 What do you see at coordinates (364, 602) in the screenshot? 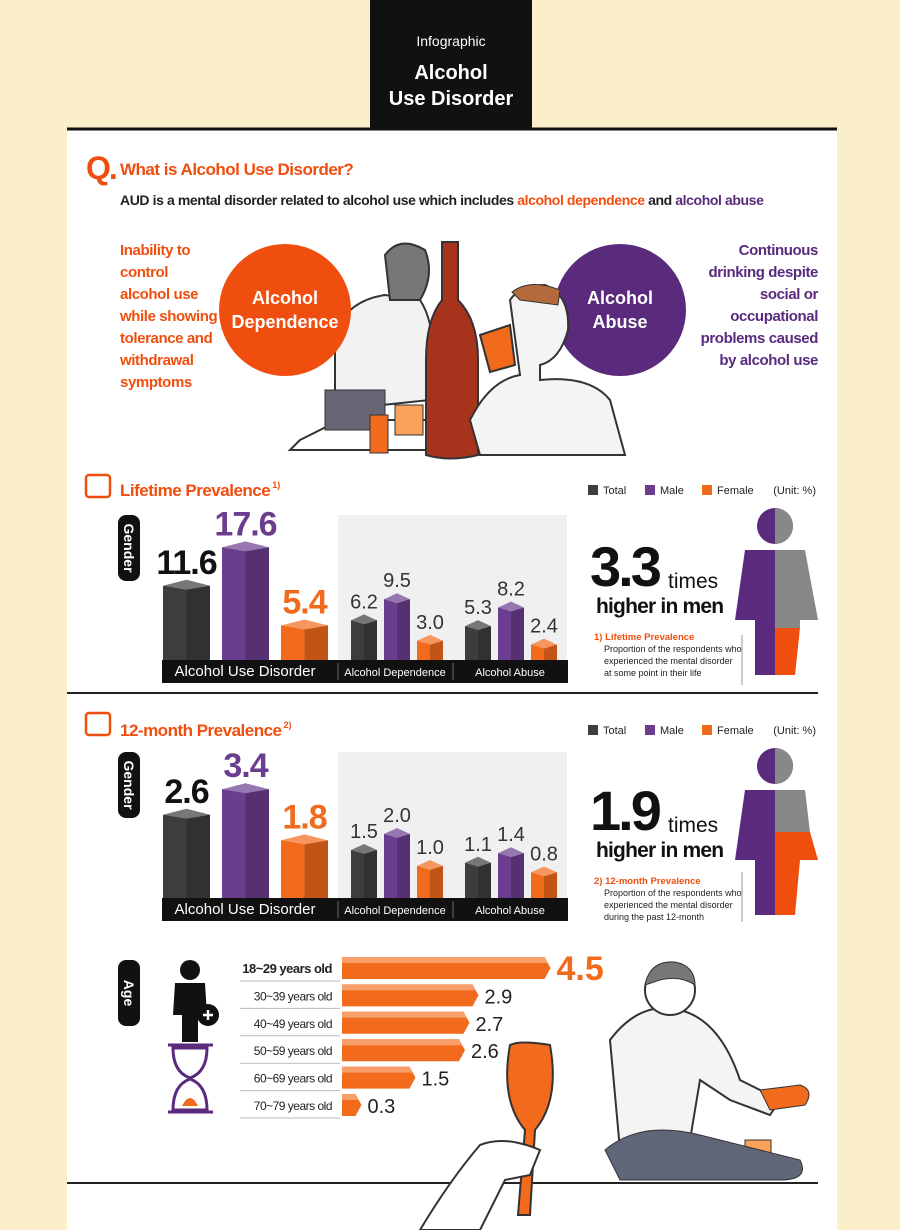
I see `value-label: 6.2` at bounding box center [364, 602].